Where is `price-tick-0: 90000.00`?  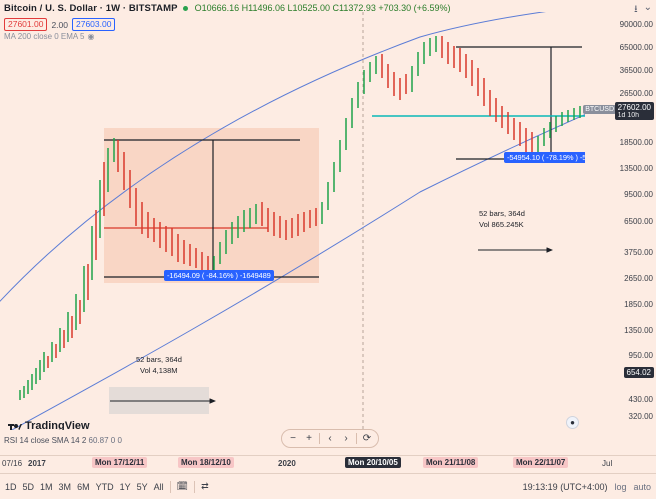
price-tick-0: 90000.00 is located at coordinates (636, 24).